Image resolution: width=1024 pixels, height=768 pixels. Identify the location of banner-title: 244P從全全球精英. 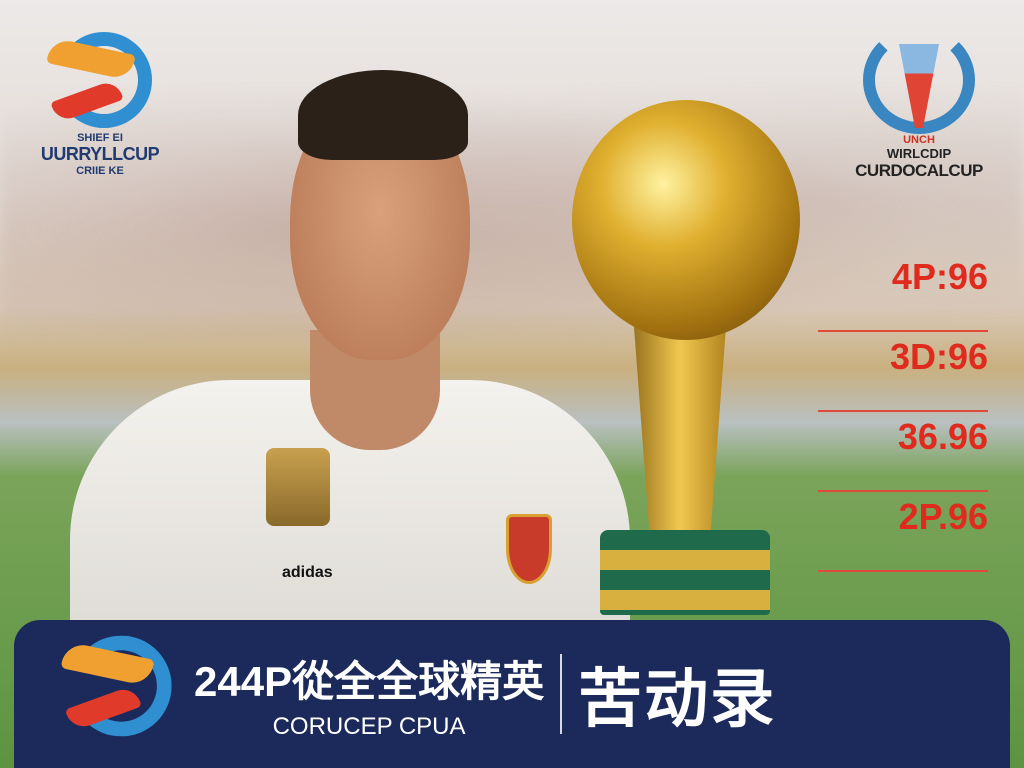
(369, 681).